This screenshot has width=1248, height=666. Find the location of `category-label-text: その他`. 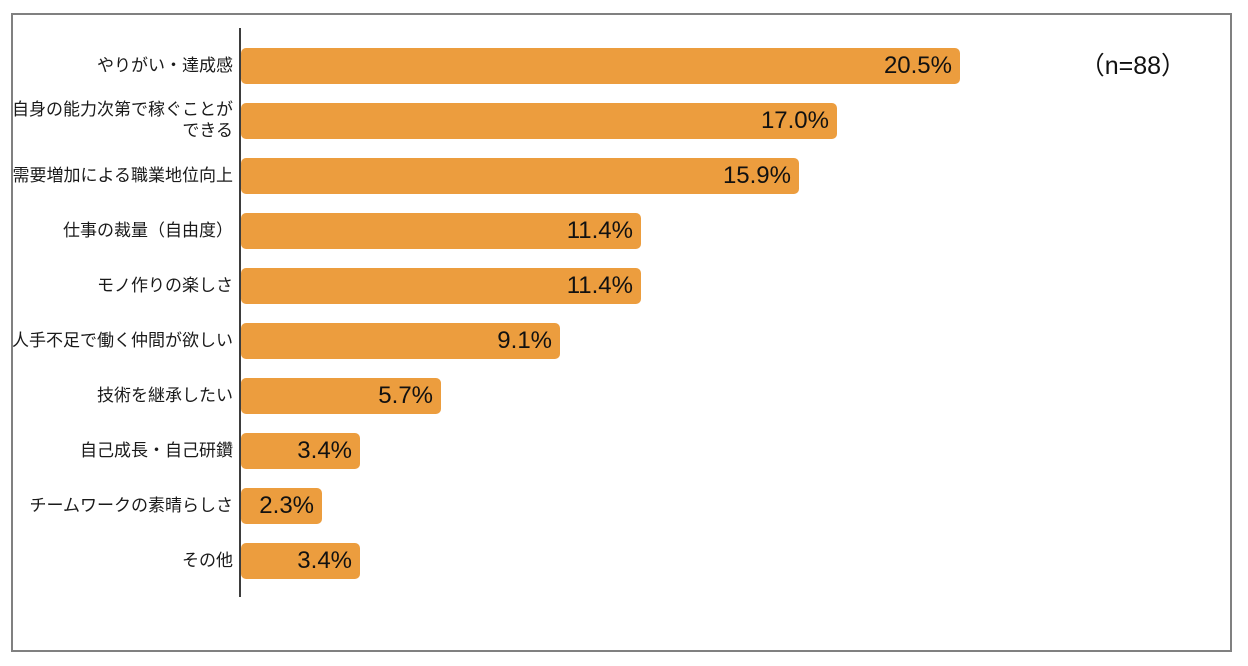

category-label-text: その他 is located at coordinates (207, 560).